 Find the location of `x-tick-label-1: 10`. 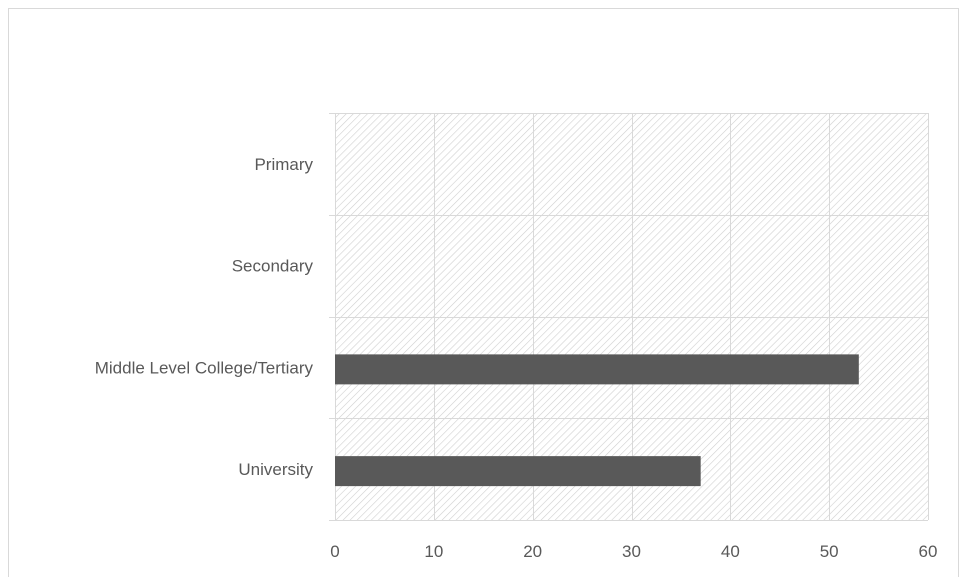

x-tick-label-1: 10 is located at coordinates (433, 551).